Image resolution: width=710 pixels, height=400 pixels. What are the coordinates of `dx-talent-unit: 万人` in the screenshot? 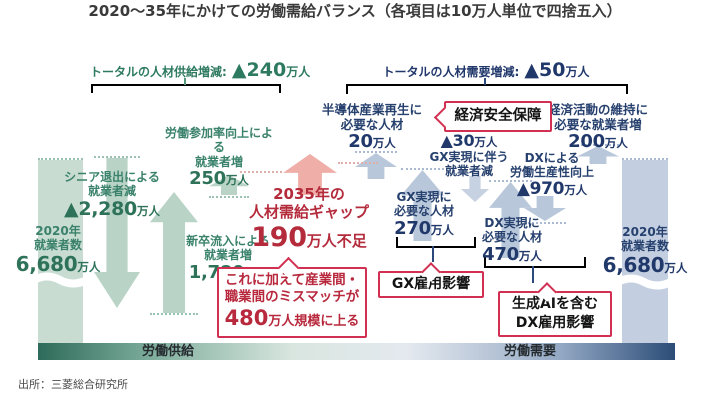 It's located at (530, 255).